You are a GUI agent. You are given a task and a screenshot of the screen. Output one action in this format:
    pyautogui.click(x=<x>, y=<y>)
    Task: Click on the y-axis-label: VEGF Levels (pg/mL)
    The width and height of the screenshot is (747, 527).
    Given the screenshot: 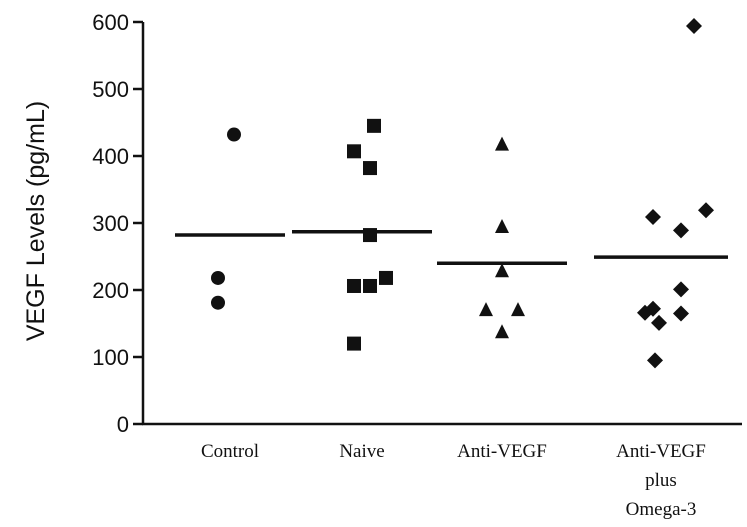 What is the action you would take?
    pyautogui.click(x=36, y=221)
    